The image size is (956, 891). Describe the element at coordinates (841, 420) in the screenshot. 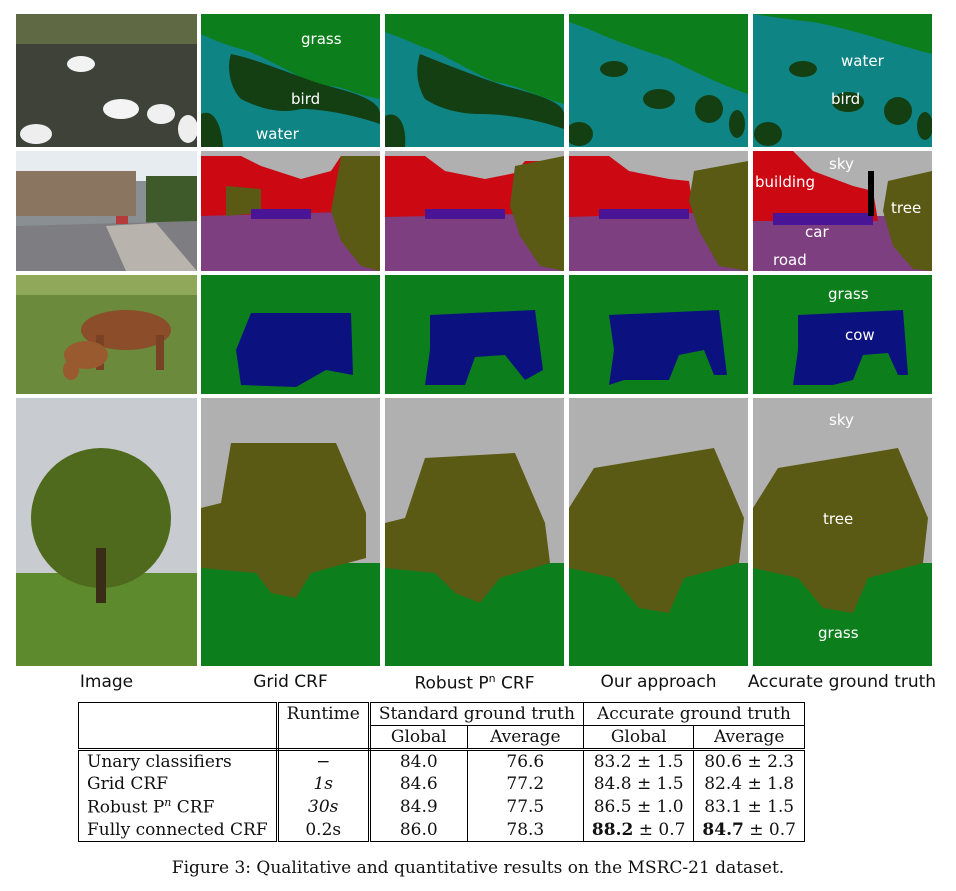

I see `label-sky-tree: sky` at that location.